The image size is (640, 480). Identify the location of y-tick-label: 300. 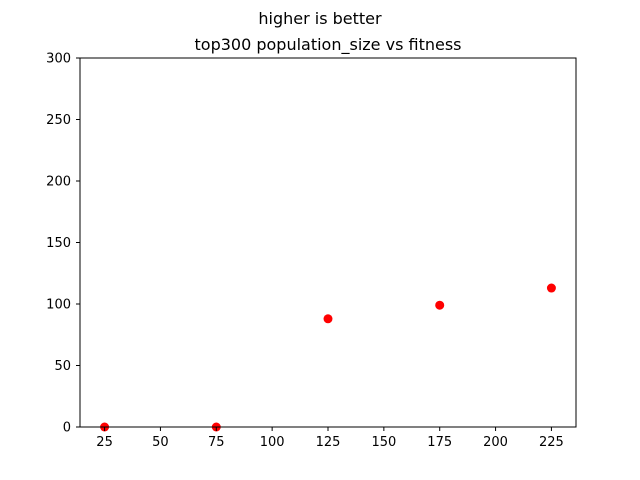
(58, 59).